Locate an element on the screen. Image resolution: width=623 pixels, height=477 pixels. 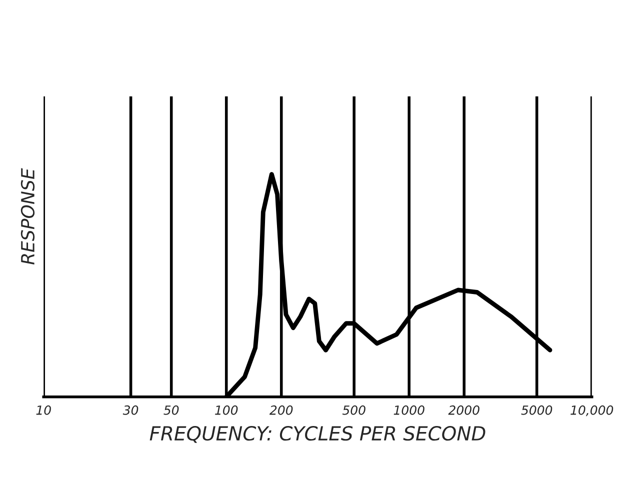
x-tick-label: 10 is located at coordinates (43, 410).